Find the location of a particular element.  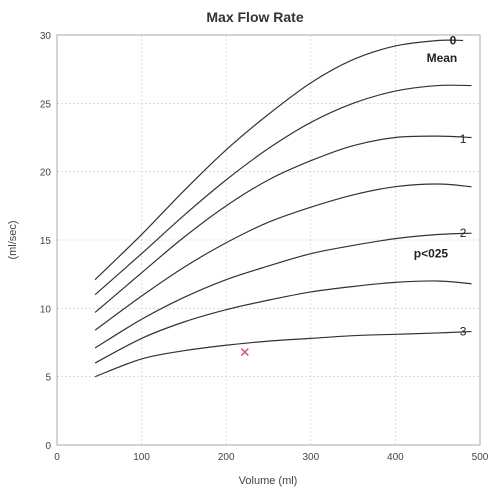

curve-label: 1 is located at coordinates (463, 139).